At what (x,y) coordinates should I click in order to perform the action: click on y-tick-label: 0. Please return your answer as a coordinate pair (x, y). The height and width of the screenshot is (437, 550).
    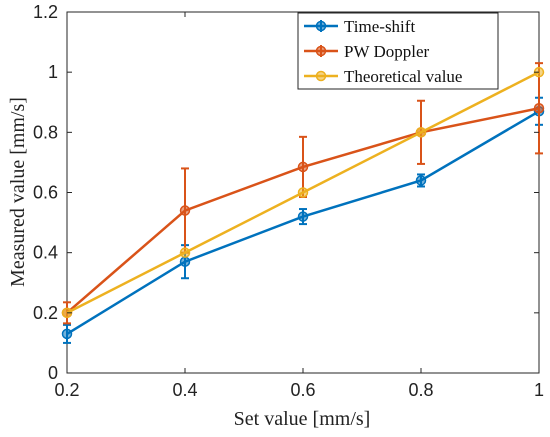
    Looking at the image, I should click on (53, 373).